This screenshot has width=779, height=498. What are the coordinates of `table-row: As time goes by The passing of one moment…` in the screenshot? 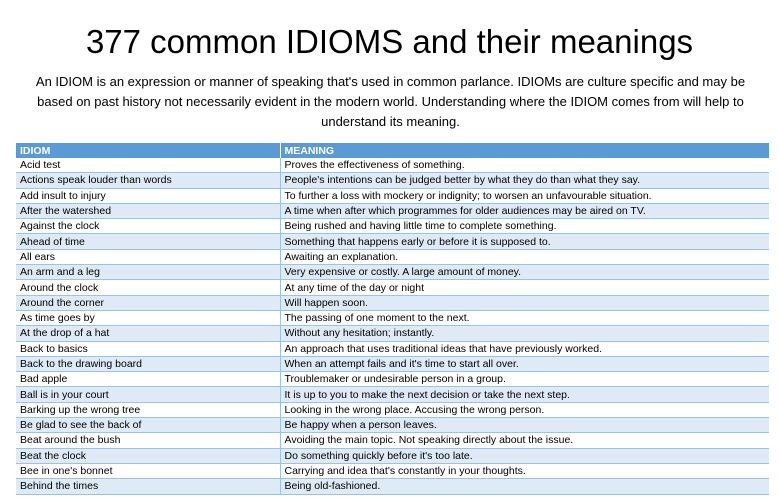 It's located at (392, 318).